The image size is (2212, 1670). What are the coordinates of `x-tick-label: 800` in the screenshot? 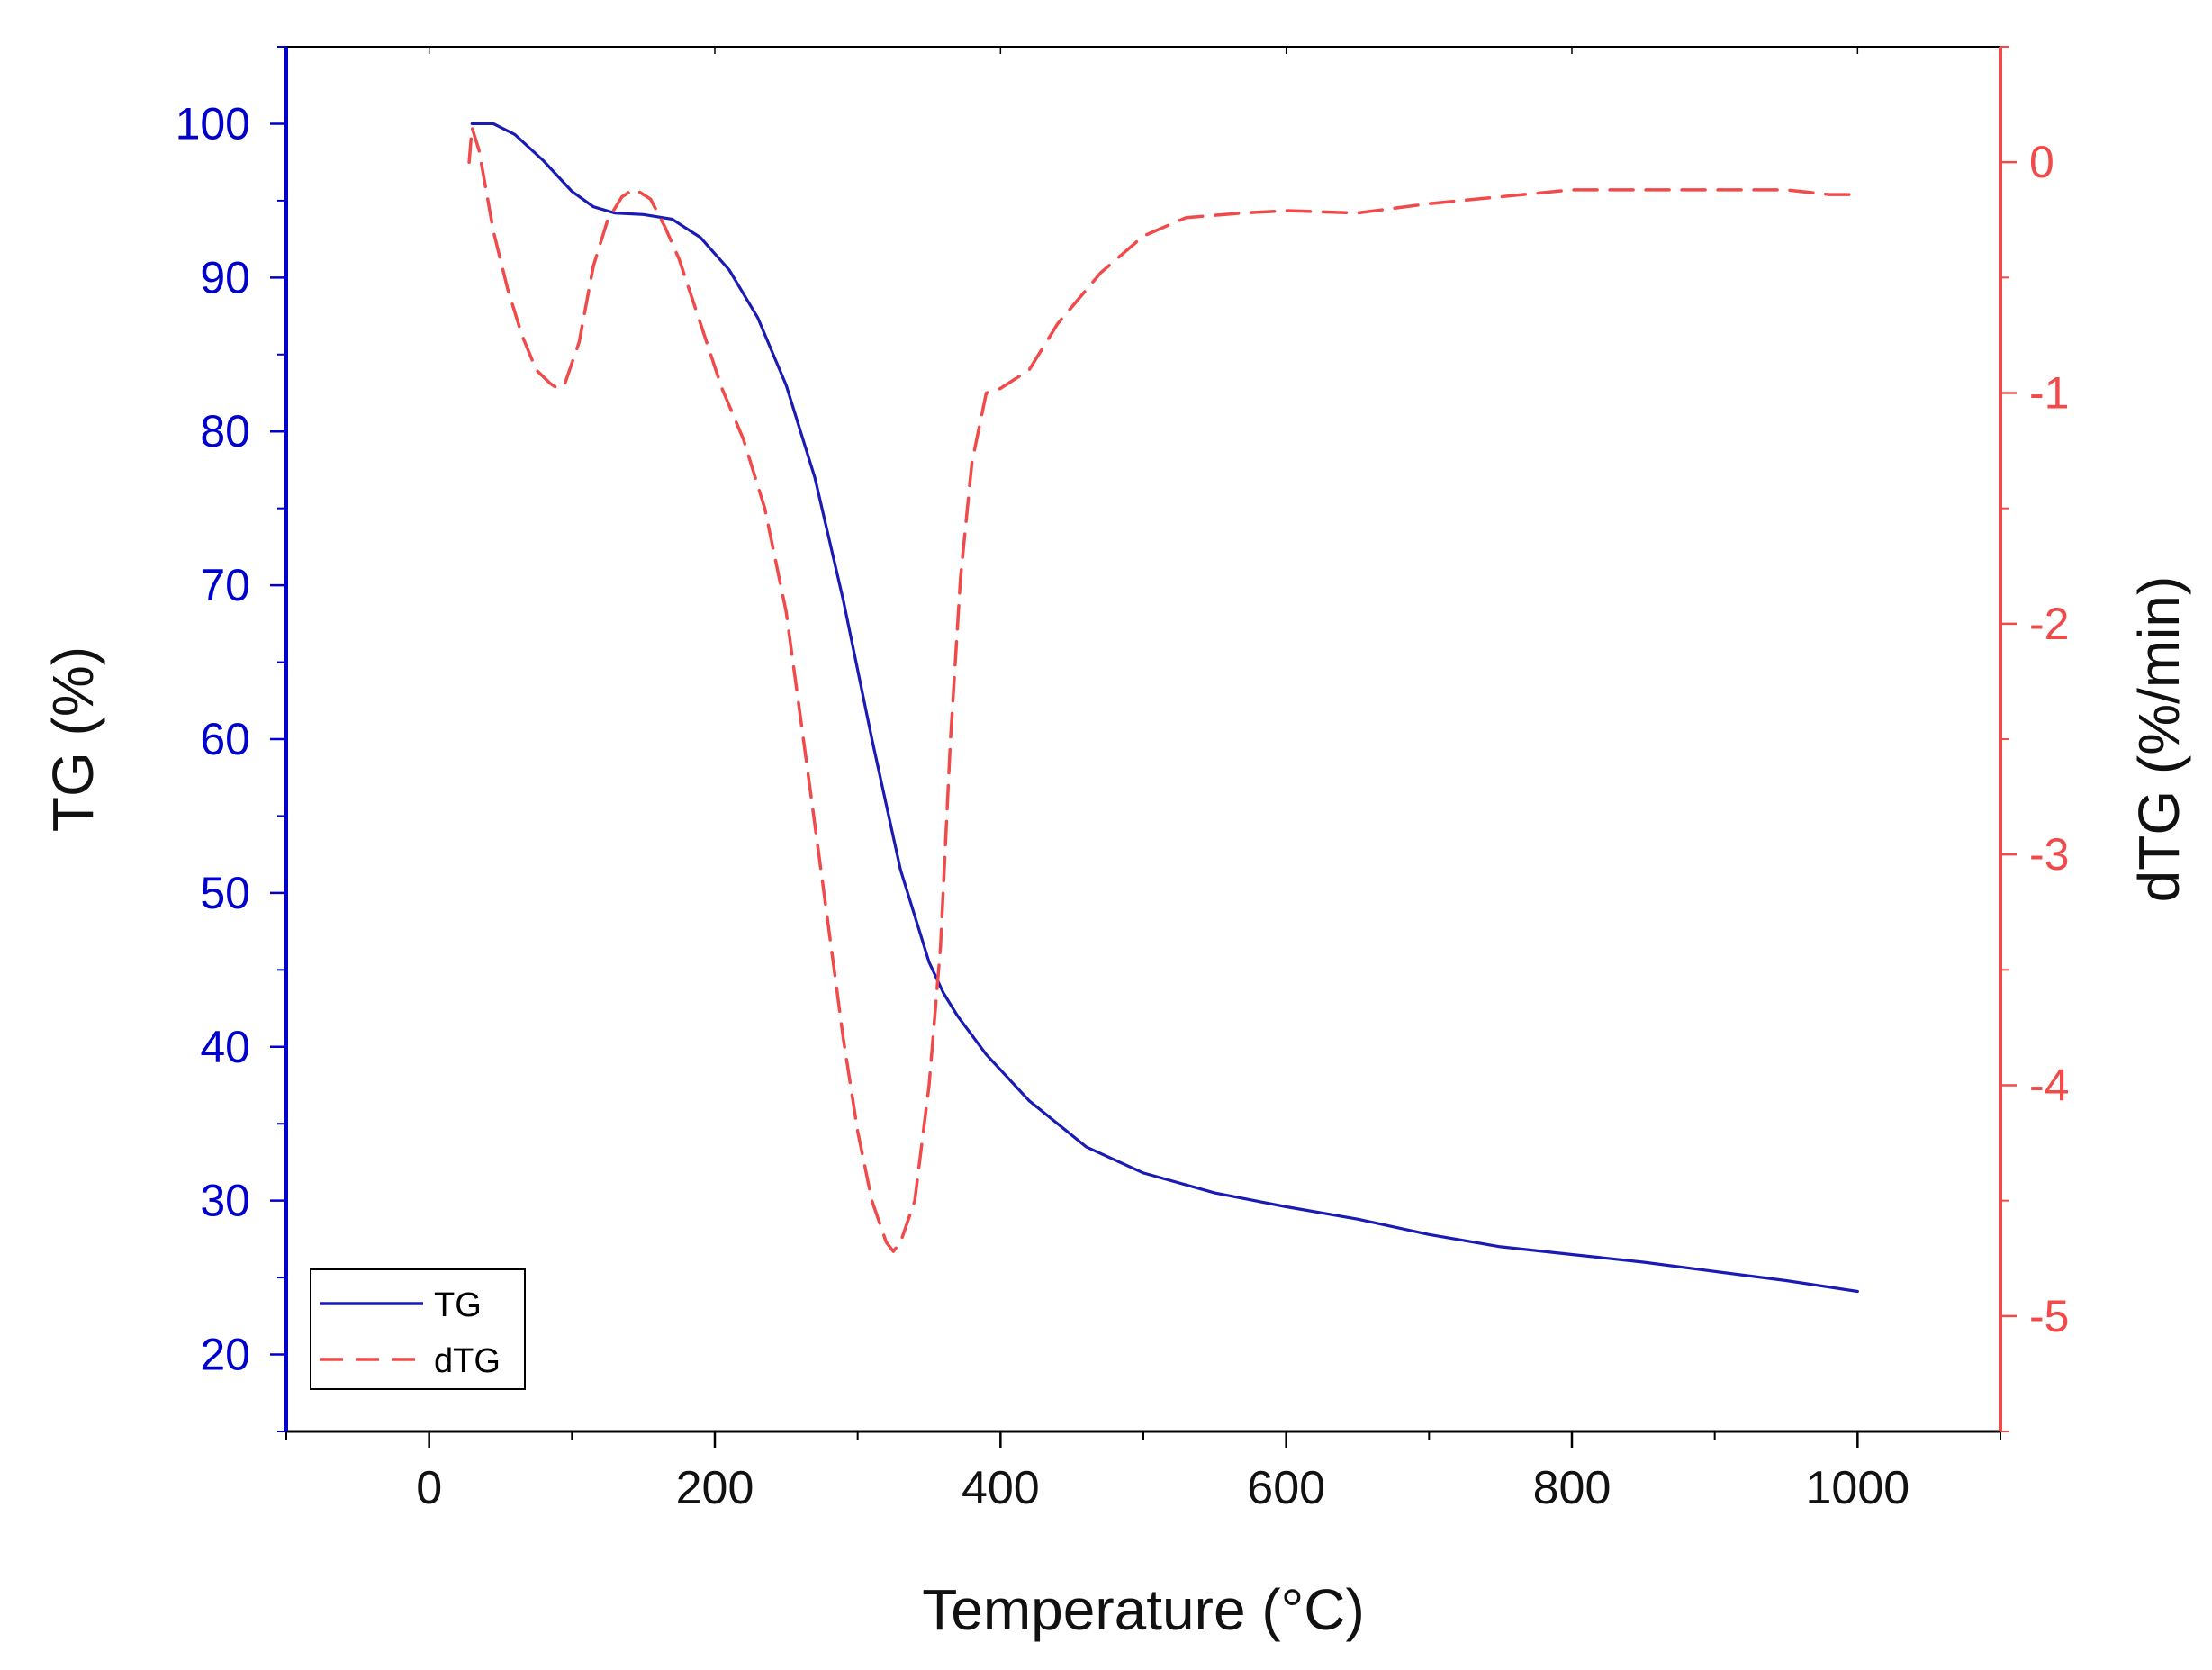 It's located at (1572, 1488).